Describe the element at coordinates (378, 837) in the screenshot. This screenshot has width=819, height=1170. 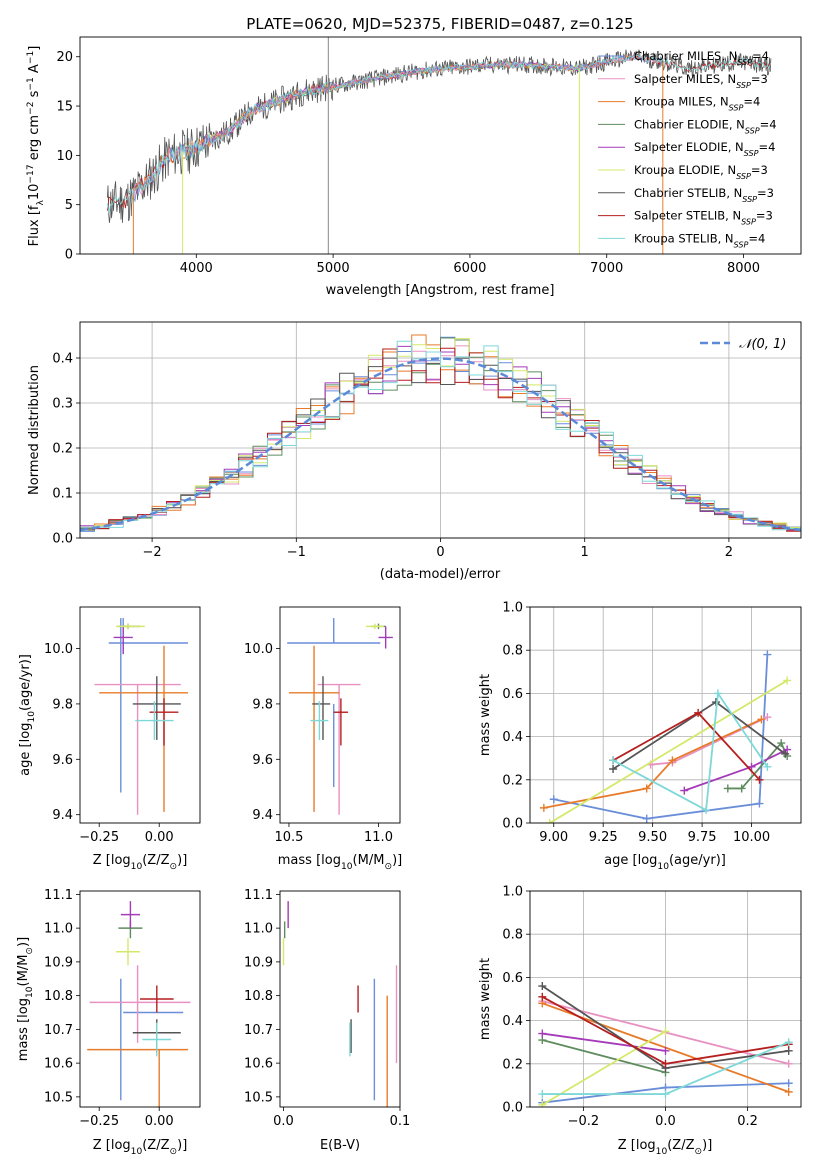
I see `x-tick-label: 11.0` at that location.